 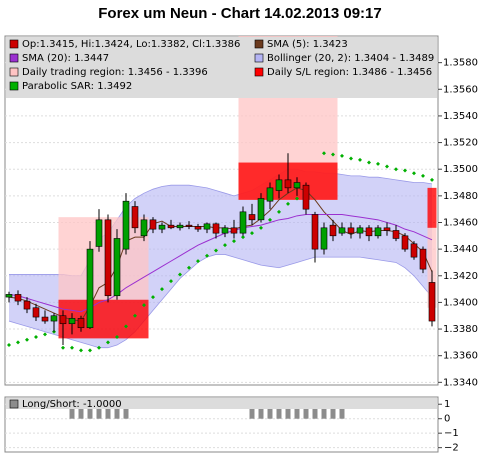 I want to click on y-tick-label: 0, so click(x=447, y=419).